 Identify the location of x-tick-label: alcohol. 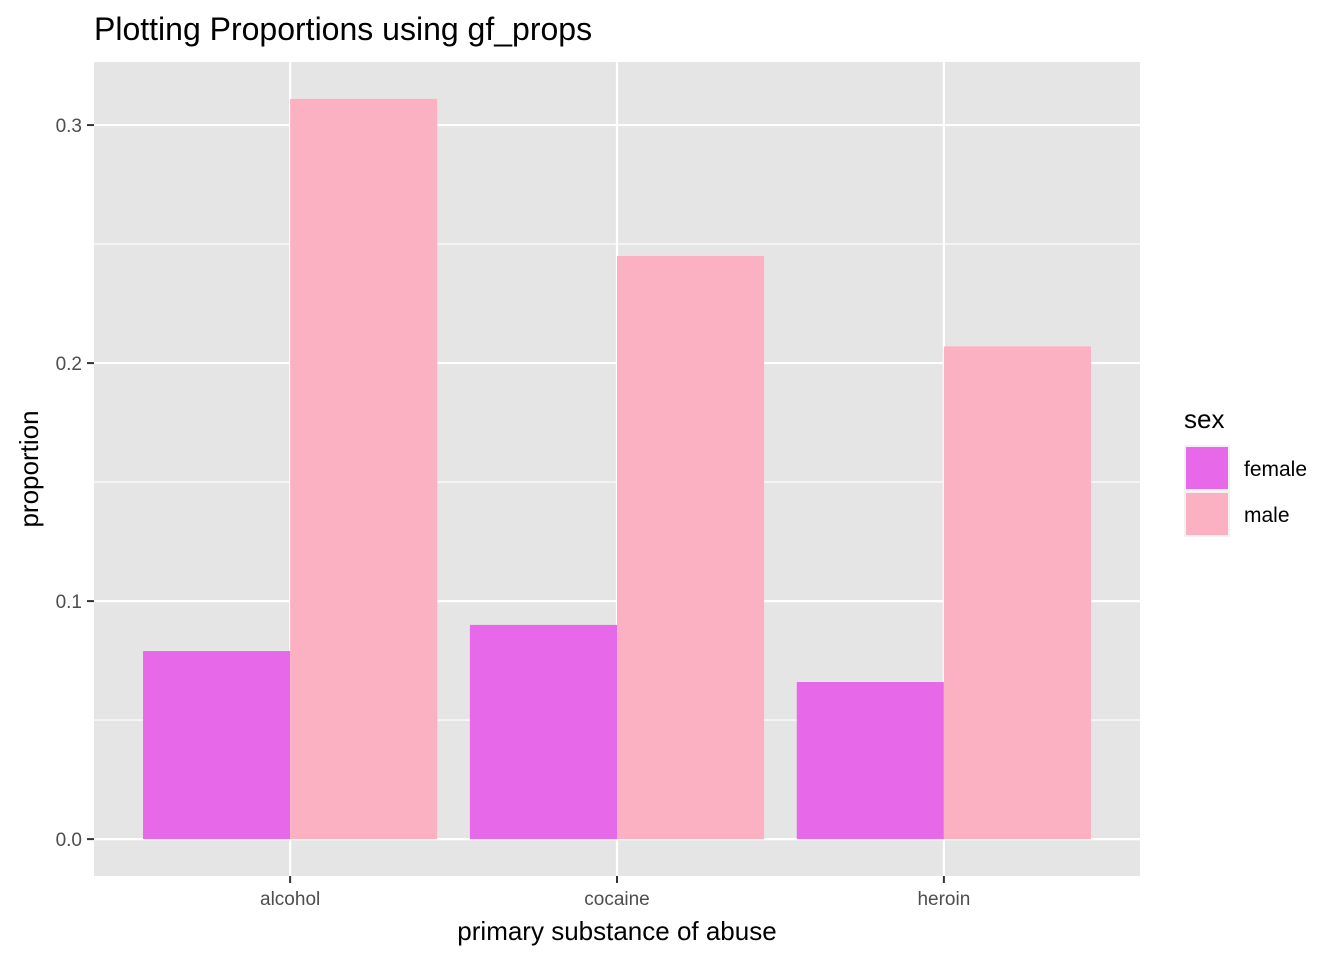
(290, 899).